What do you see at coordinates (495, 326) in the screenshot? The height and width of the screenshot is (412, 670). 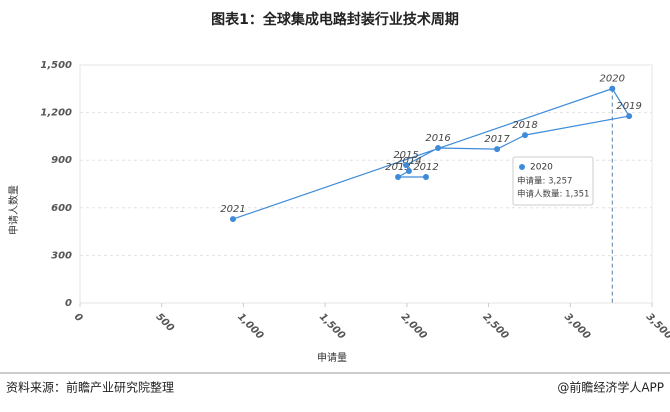 I see `x-tick-label: 2,500` at bounding box center [495, 326].